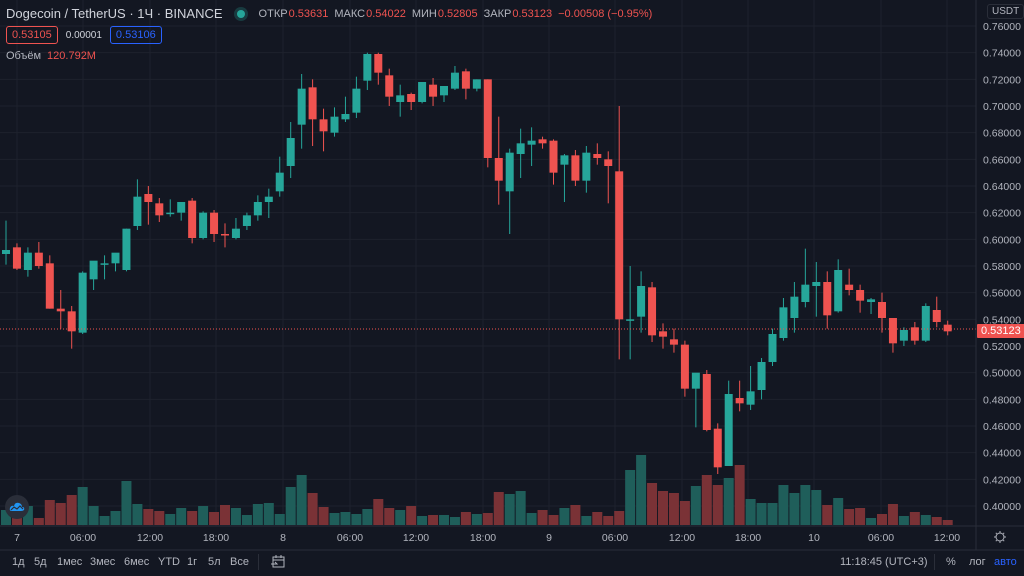 Image resolution: width=1024 pixels, height=576 pixels. Describe the element at coordinates (192, 562) in the screenshot. I see `range-1y-button: 1г` at that location.